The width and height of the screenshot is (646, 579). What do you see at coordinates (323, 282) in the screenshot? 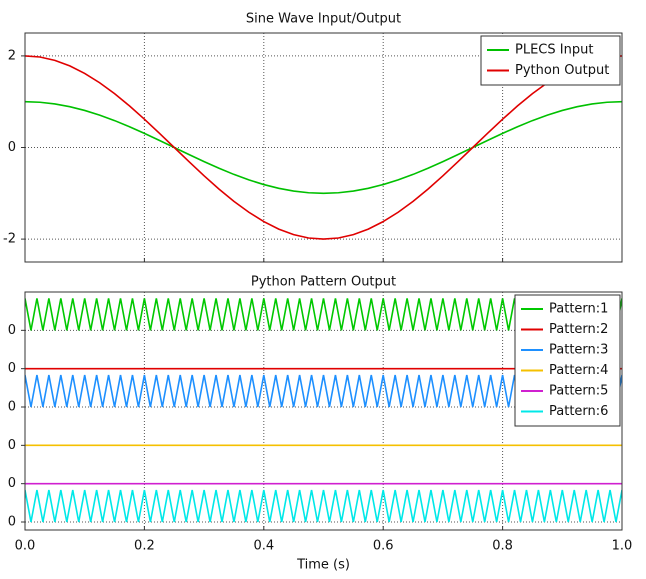
I see `chart-title: Python Pattern Output` at bounding box center [323, 282].